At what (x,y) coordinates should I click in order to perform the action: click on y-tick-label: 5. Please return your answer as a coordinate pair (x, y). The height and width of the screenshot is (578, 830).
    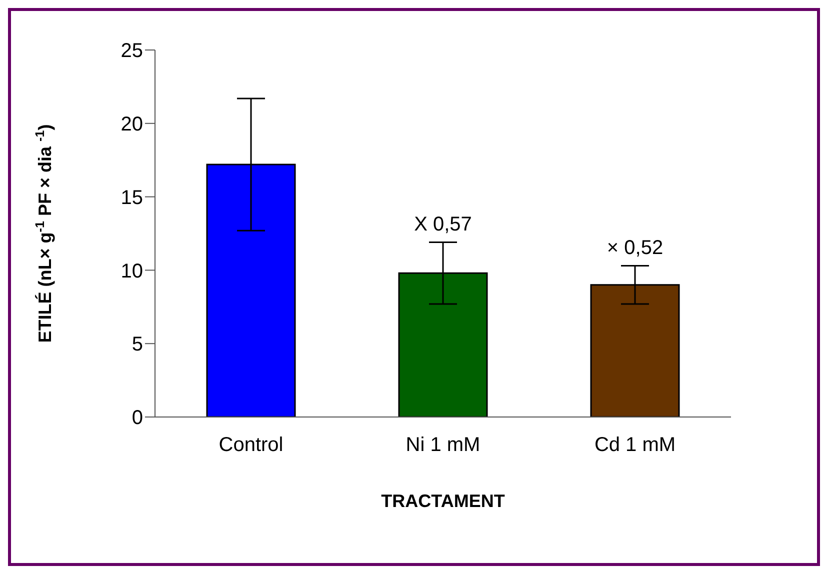
    Looking at the image, I should click on (137, 345).